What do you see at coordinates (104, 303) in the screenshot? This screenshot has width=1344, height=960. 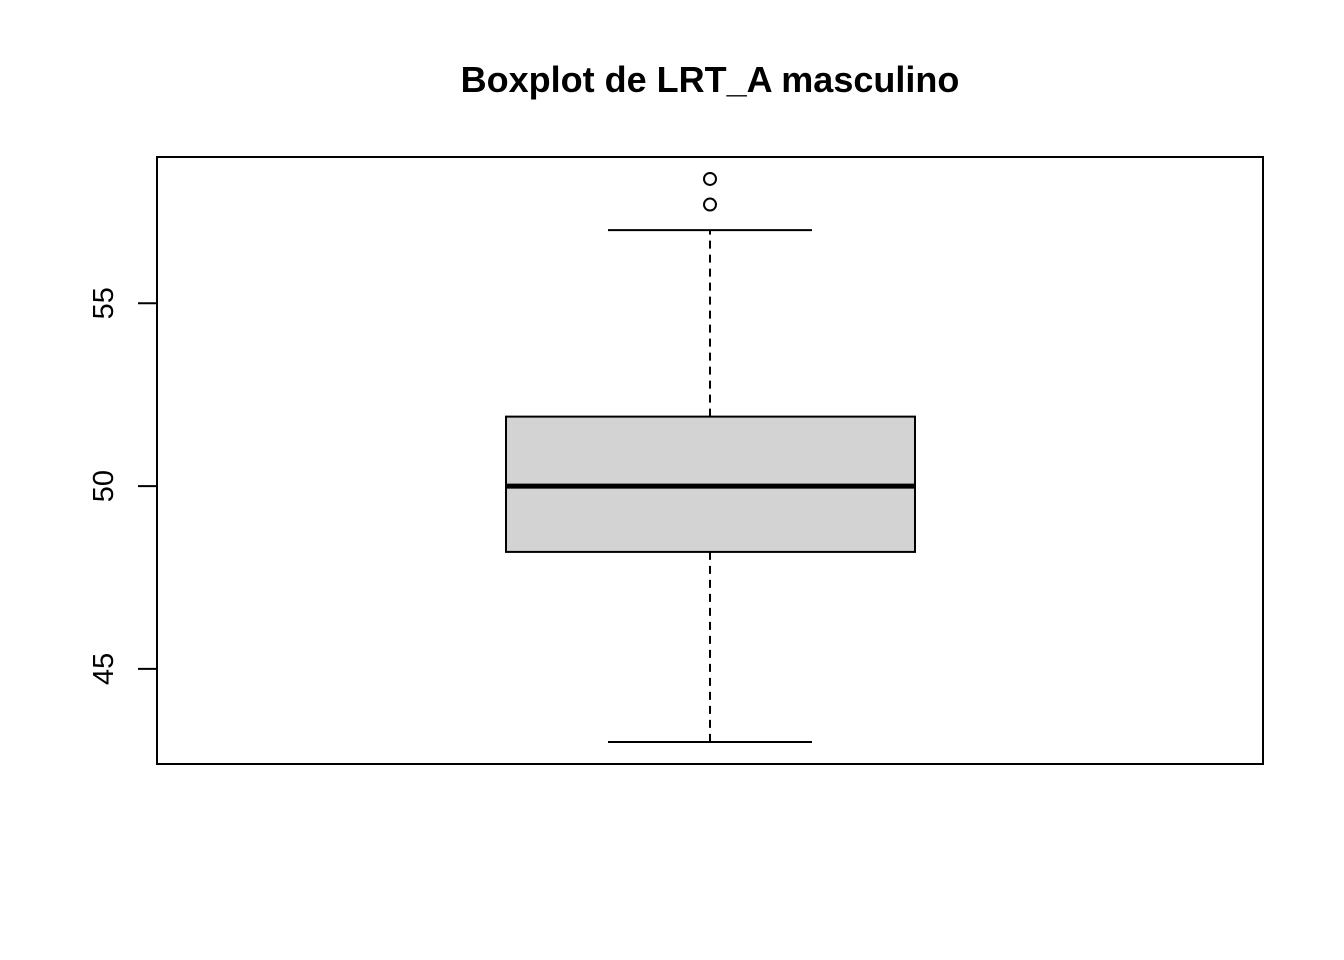 I see `y-tick-label-55: 55` at bounding box center [104, 303].